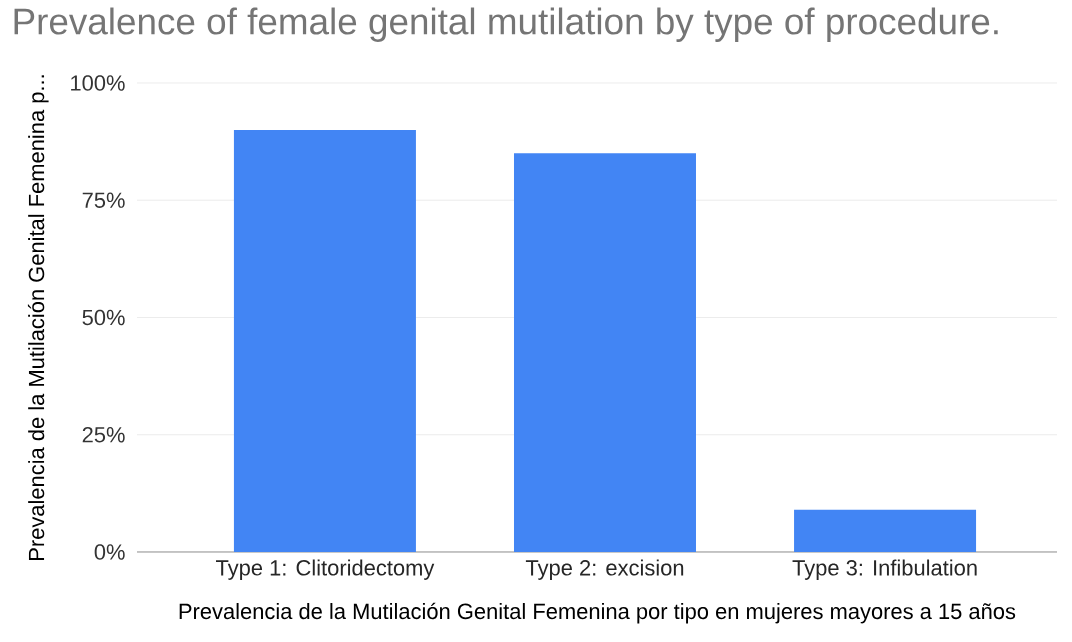  I want to click on y-tick-label: 100%, so click(98, 83).